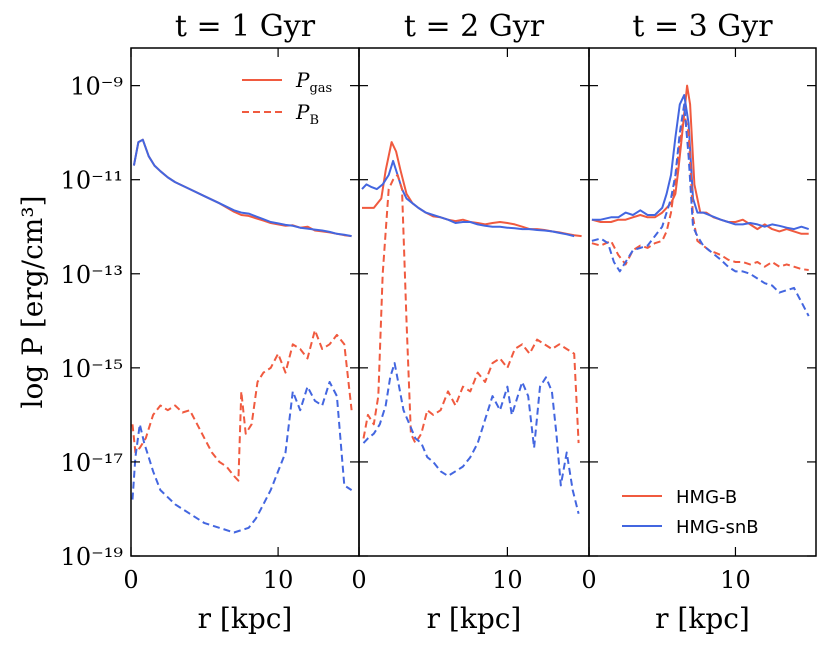 The width and height of the screenshot is (831, 653). I want to click on y-axis-label: log P [erg/cm³], so click(32, 302).